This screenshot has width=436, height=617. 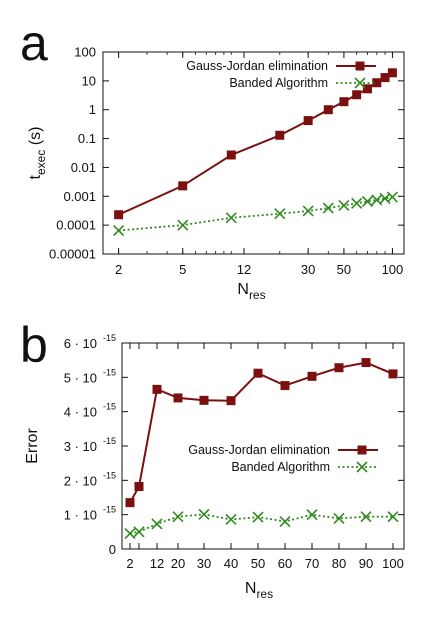 I want to click on y-axis-label: texec (s), so click(x=37, y=153).